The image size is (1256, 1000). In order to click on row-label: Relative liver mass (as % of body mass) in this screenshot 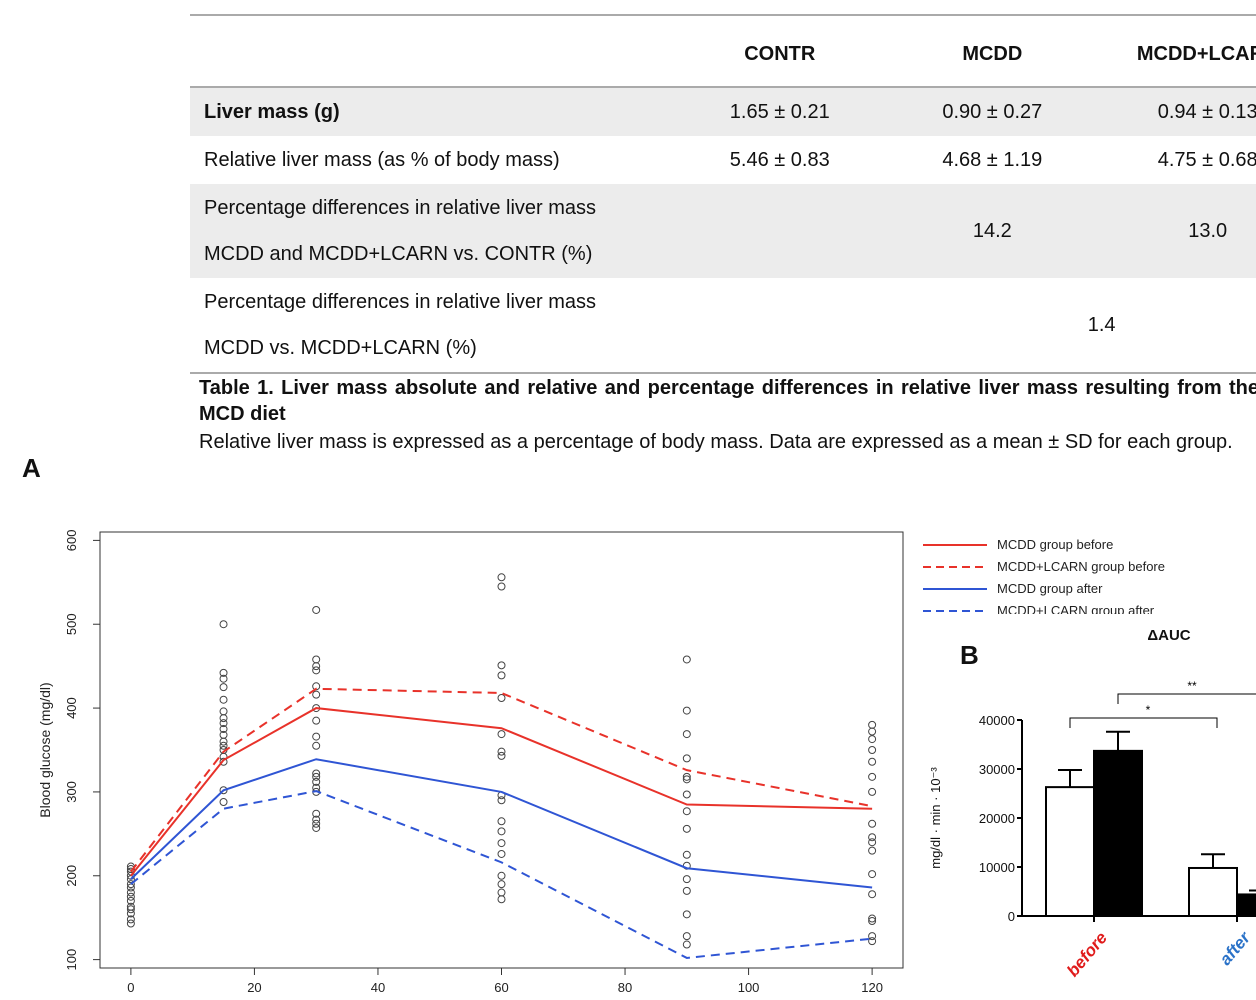, I will do `click(382, 159)`.